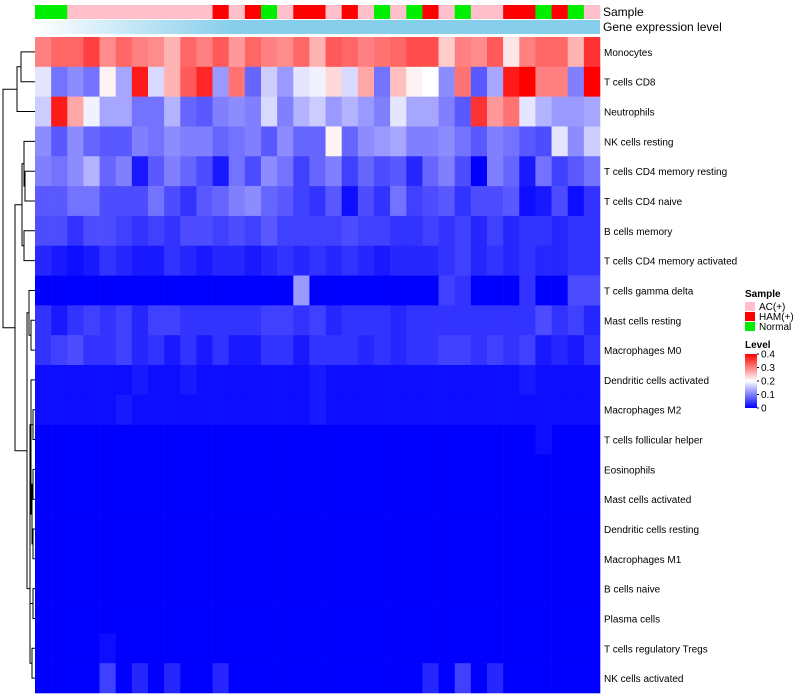  I want to click on track-label-sample: Sample, so click(623, 12).